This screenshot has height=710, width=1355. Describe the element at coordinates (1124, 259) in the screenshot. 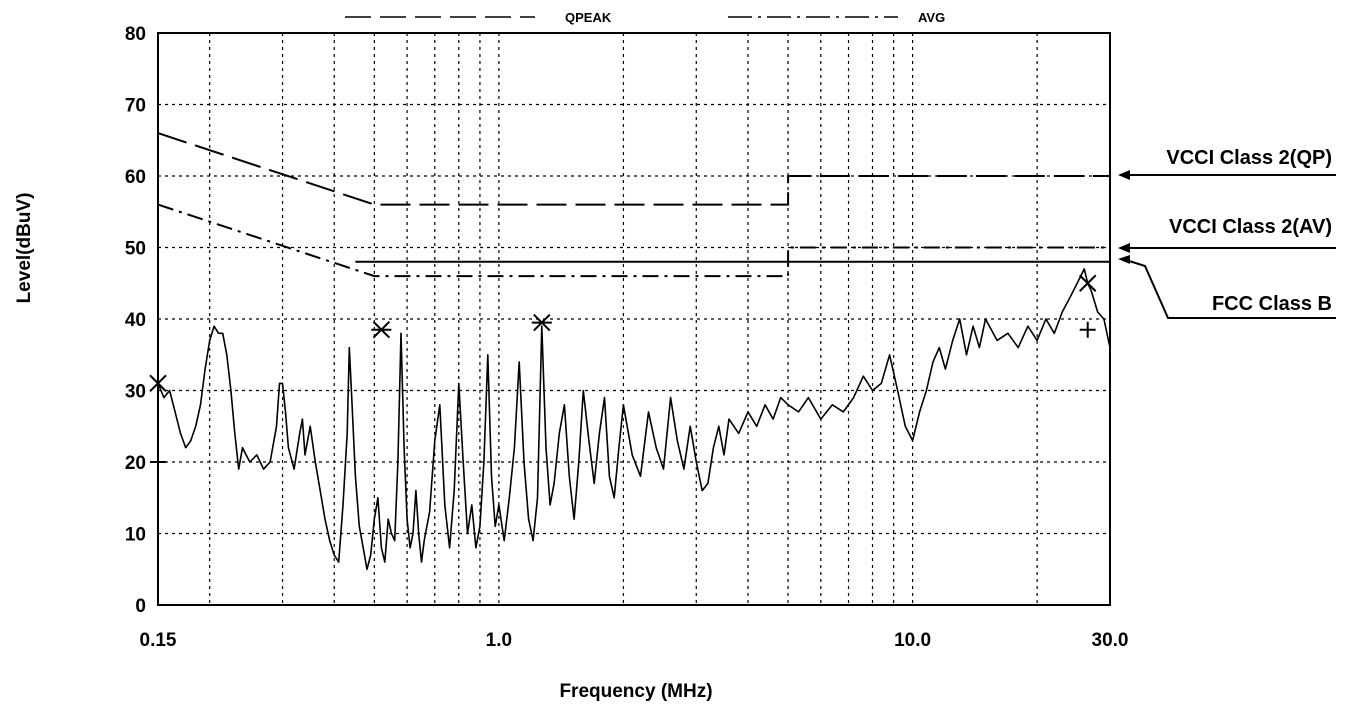

I see `limit-pointer-fcc-b-arrow` at that location.